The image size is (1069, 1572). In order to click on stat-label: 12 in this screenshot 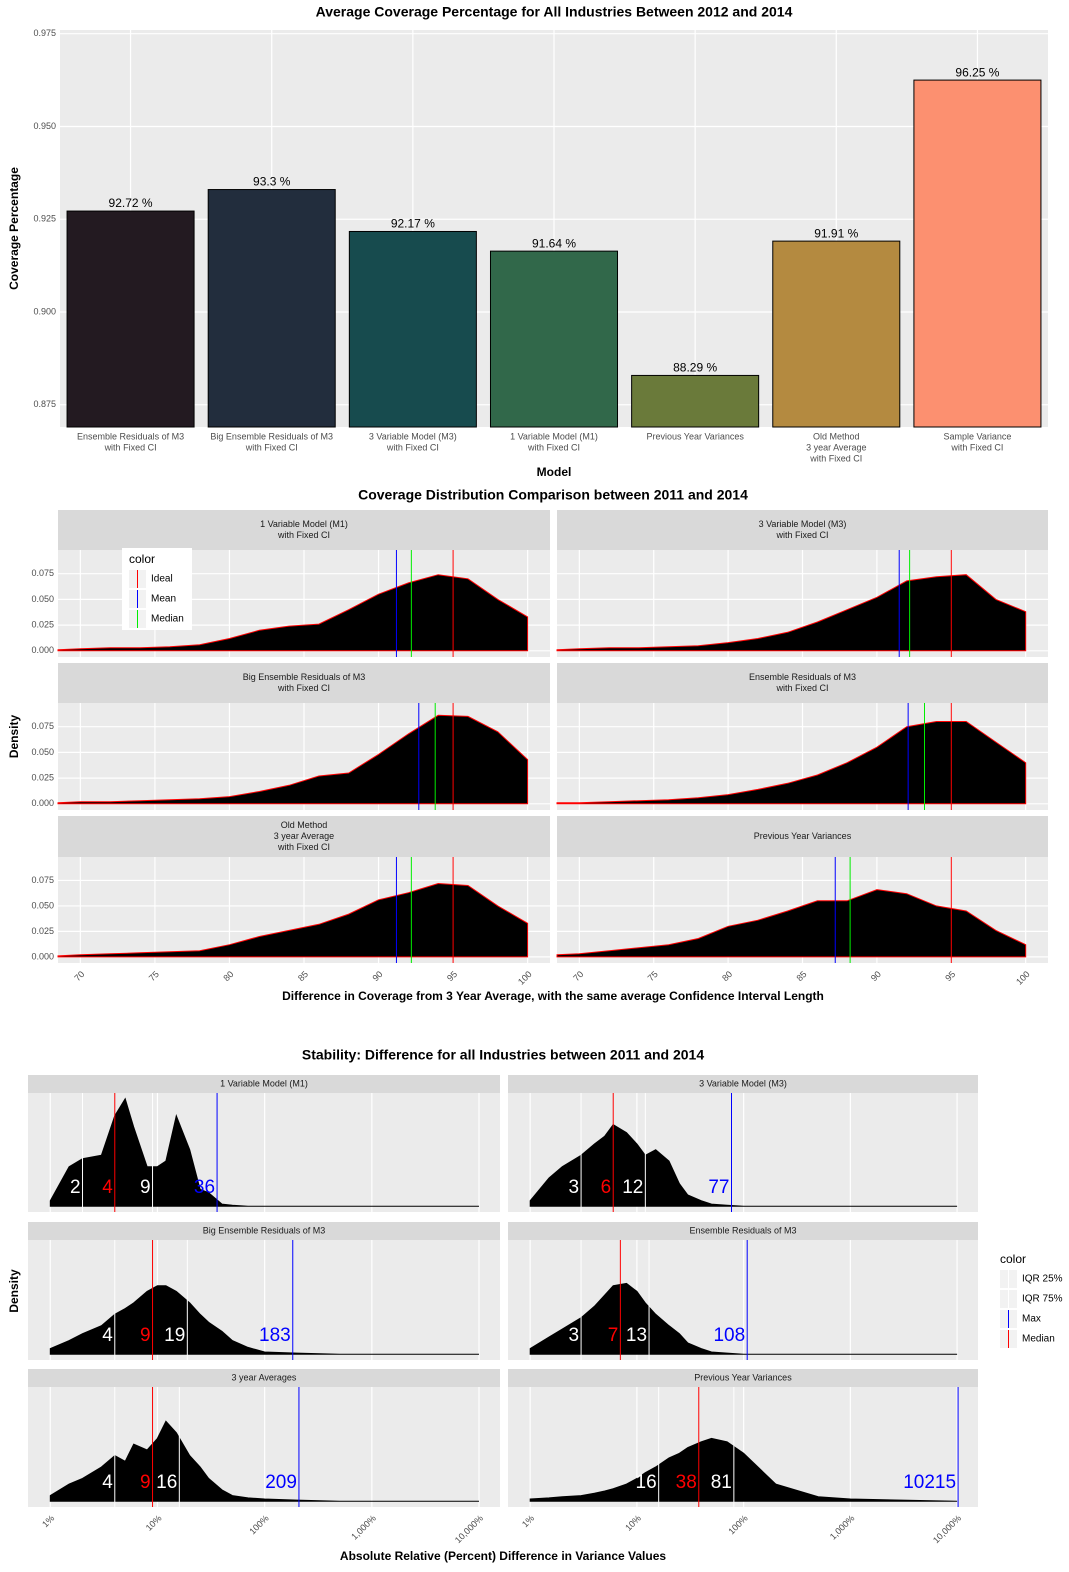, I will do `click(632, 1187)`.